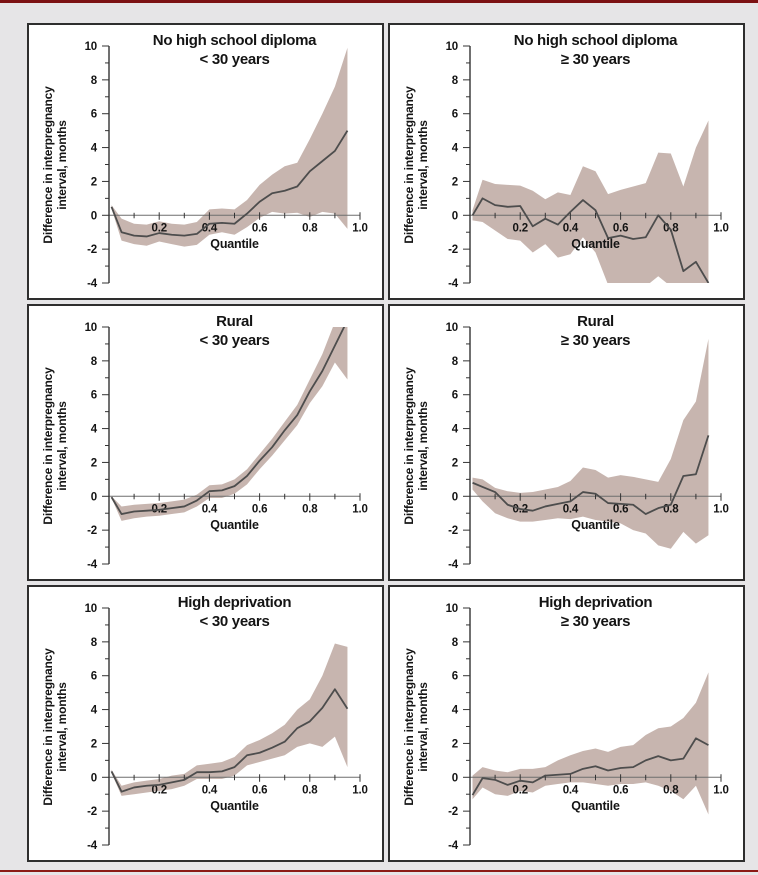  I want to click on top-rule, so click(379, 1).